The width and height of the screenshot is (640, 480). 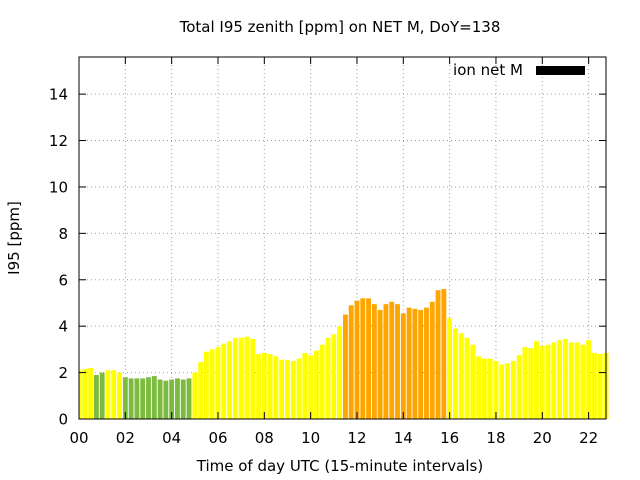 I want to click on x-tick-label: 22, so click(x=588, y=438).